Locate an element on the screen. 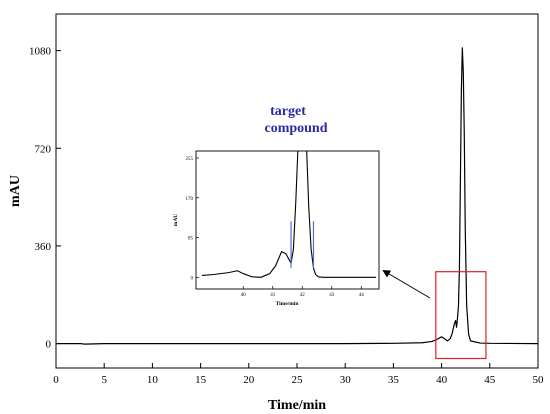 This screenshot has width=550, height=414. inset-series-lines is located at coordinates (289, 214).